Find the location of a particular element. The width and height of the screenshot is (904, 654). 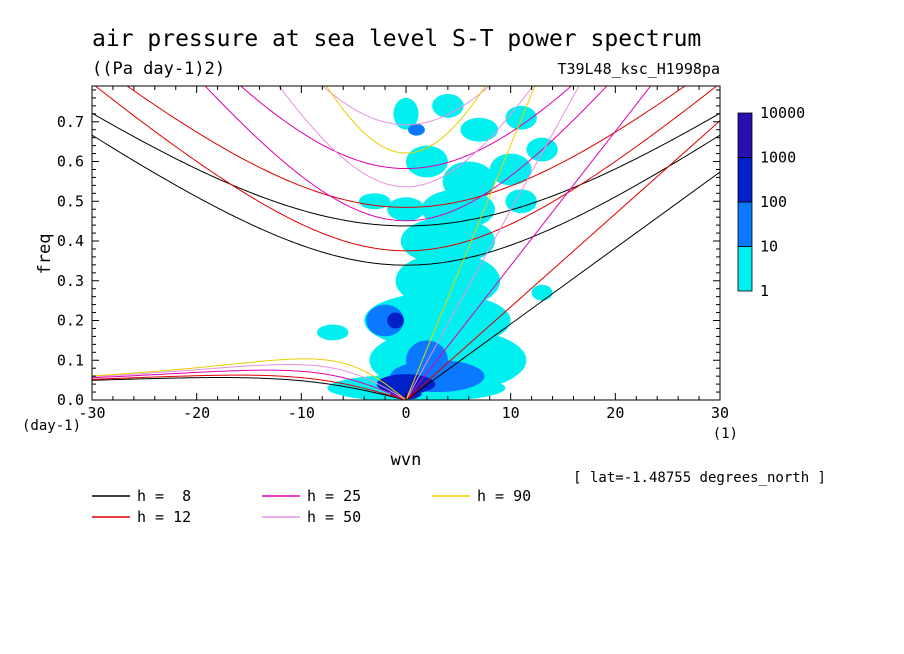

colorbar-label: 1000 is located at coordinates (778, 158).